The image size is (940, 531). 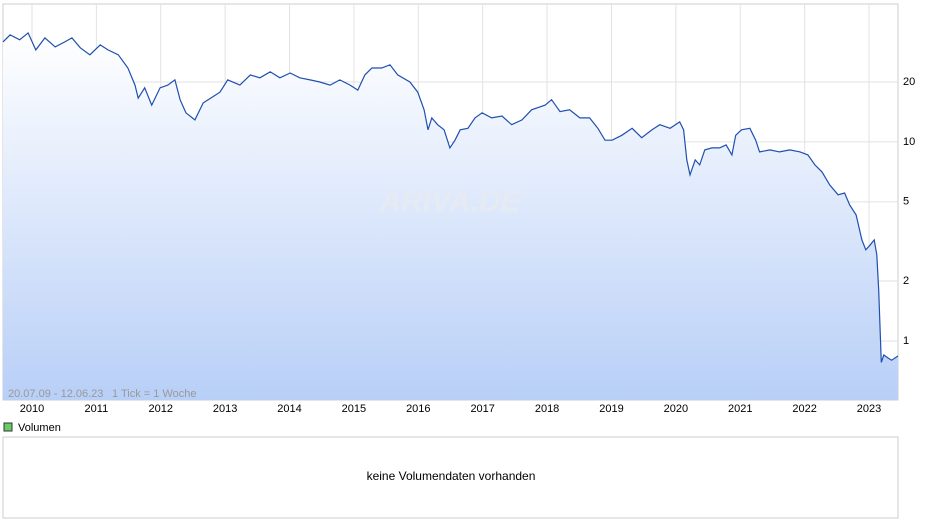 What do you see at coordinates (39, 428) in the screenshot?
I see `legend-label: Volumen` at bounding box center [39, 428].